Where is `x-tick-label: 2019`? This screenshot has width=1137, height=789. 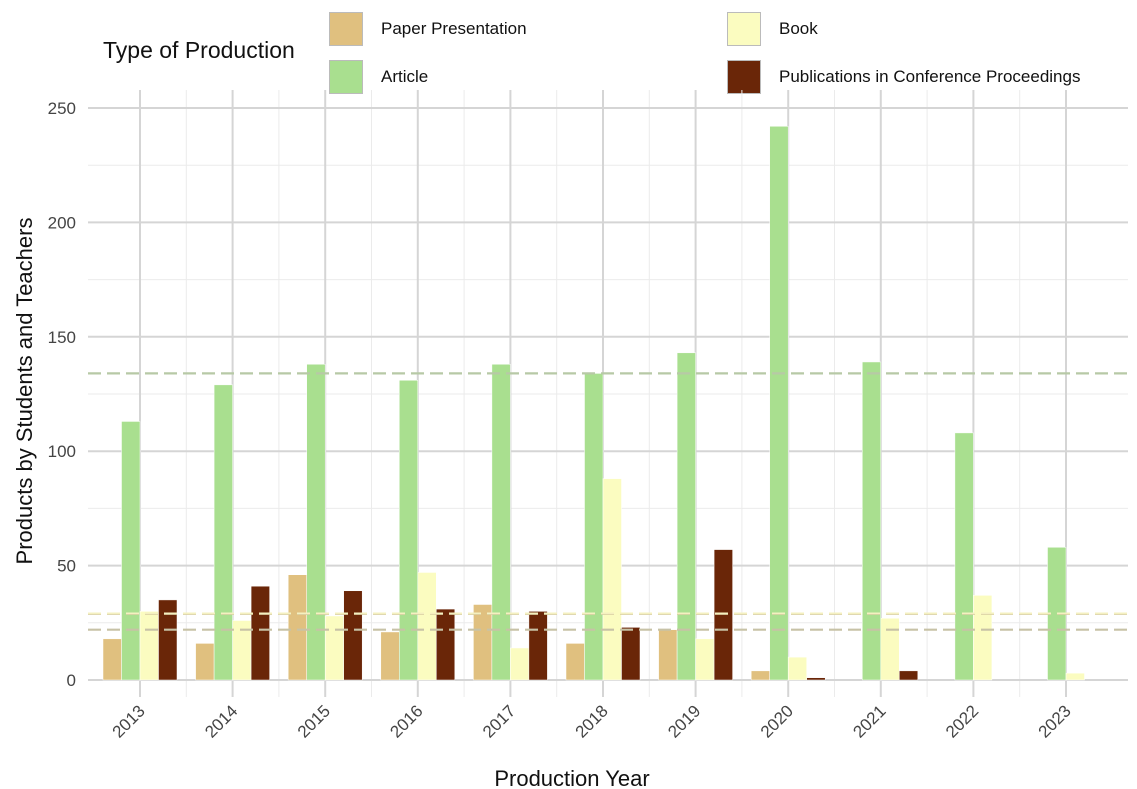 x-tick-label: 2019 is located at coordinates (684, 721).